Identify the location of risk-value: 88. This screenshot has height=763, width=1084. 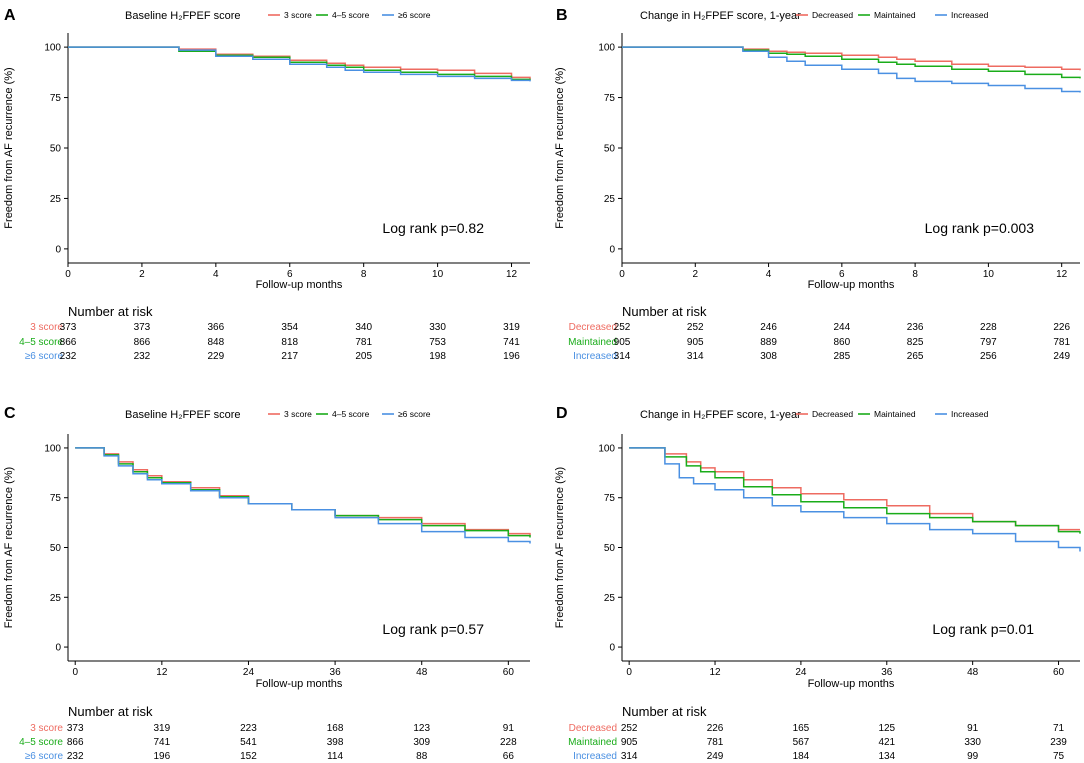
(422, 756).